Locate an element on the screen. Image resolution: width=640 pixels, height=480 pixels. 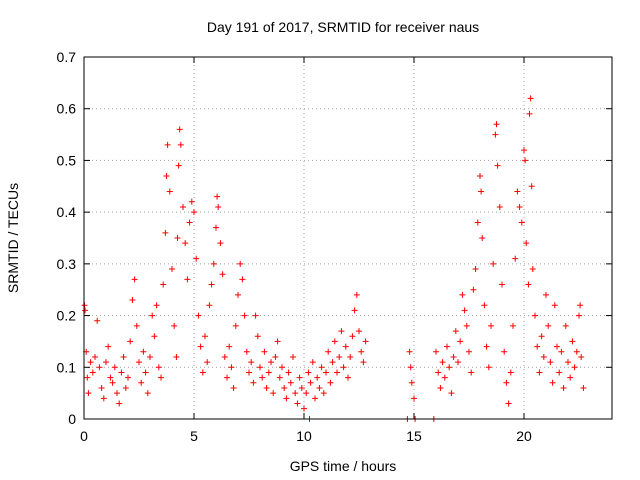
y-tick-label: 0.4 is located at coordinates (67, 212).